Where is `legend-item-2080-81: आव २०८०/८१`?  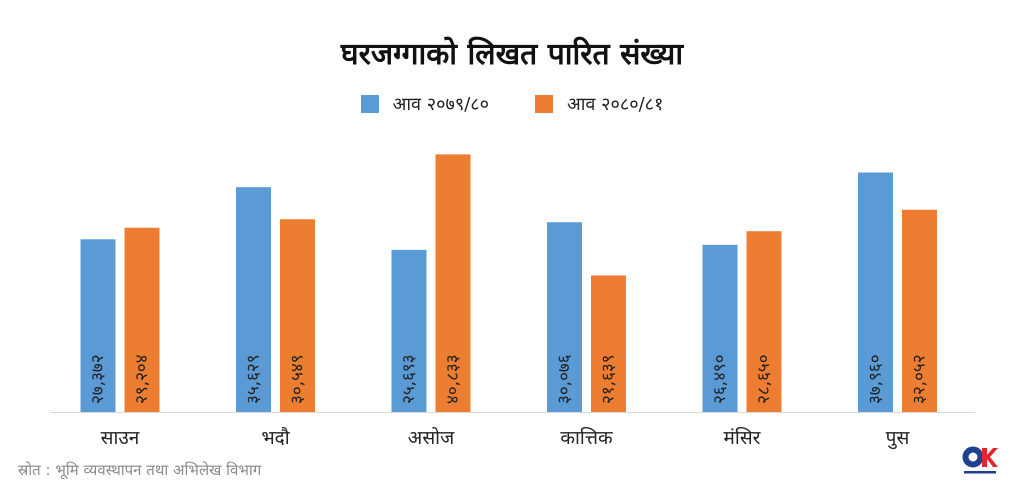
legend-item-2080-81: आव २०८०/८१ is located at coordinates (599, 104).